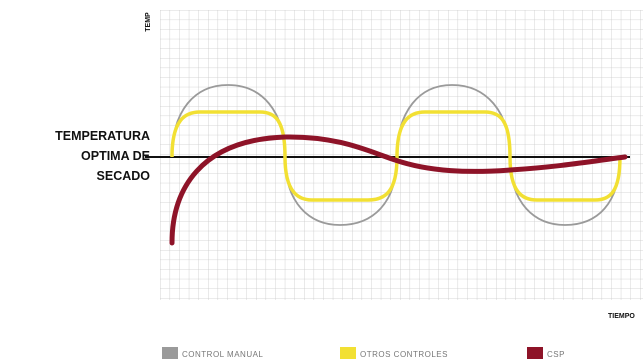 The width and height of the screenshot is (643, 362). Describe the element at coordinates (102, 136) in the screenshot. I see `annotation: TEMPERATURA` at that location.